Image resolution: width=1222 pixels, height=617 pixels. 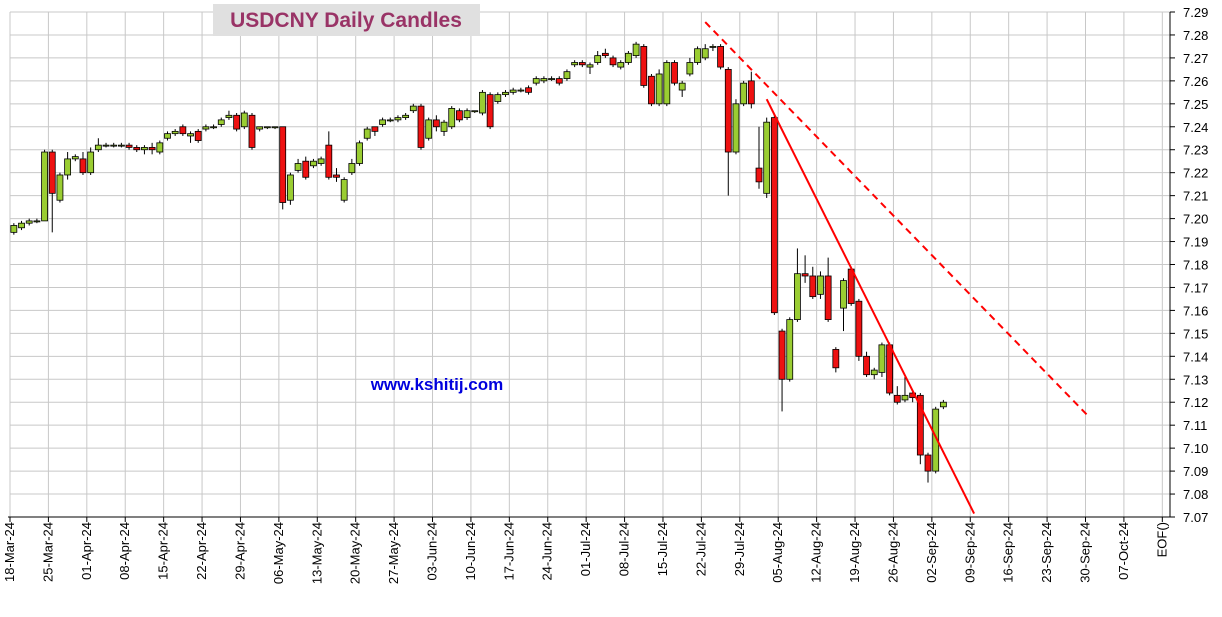 I want to click on x-tick-label: 10-Jun-24, so click(x=470, y=551).